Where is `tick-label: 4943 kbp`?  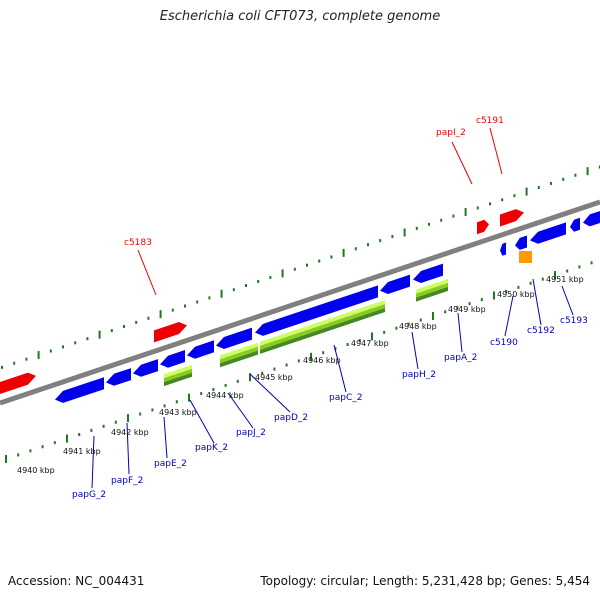 tick-label: 4943 kbp is located at coordinates (178, 412).